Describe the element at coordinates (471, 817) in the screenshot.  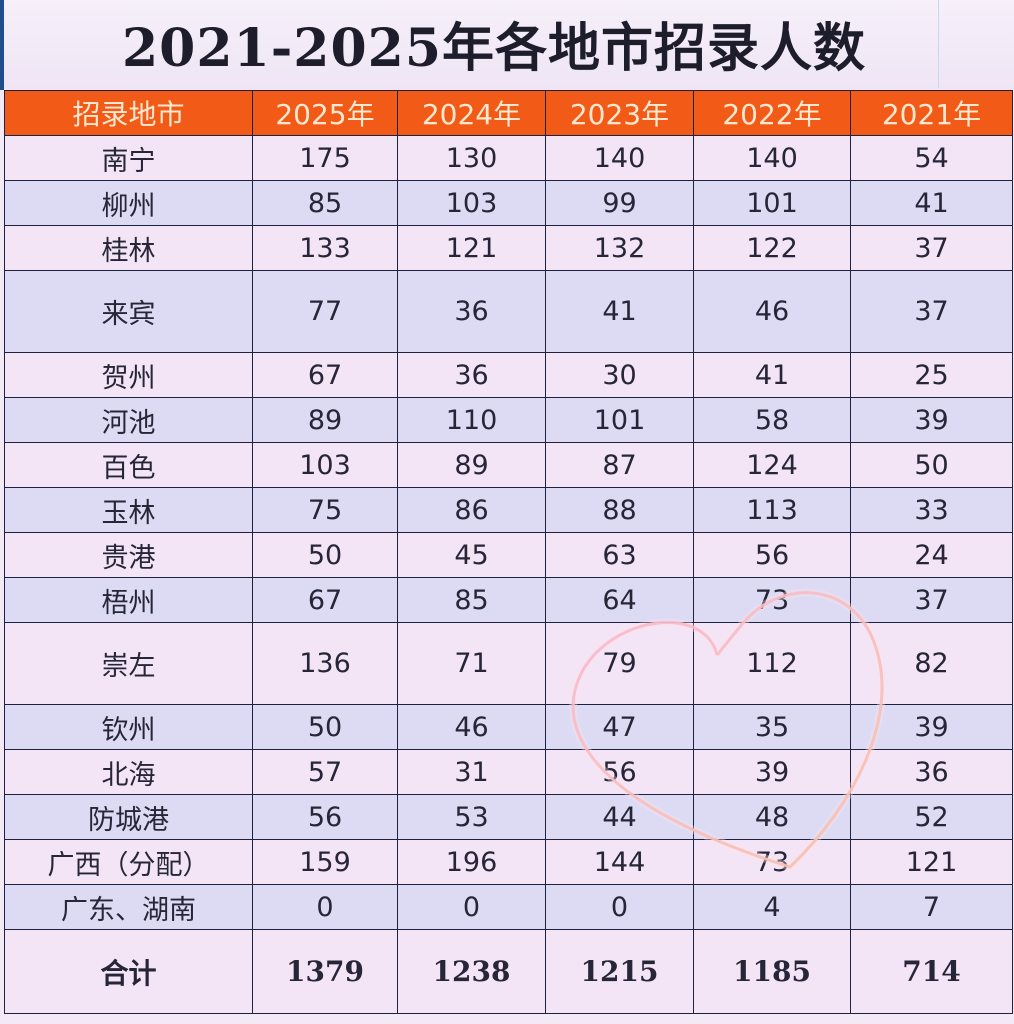
I see `value-cell: 53` at that location.